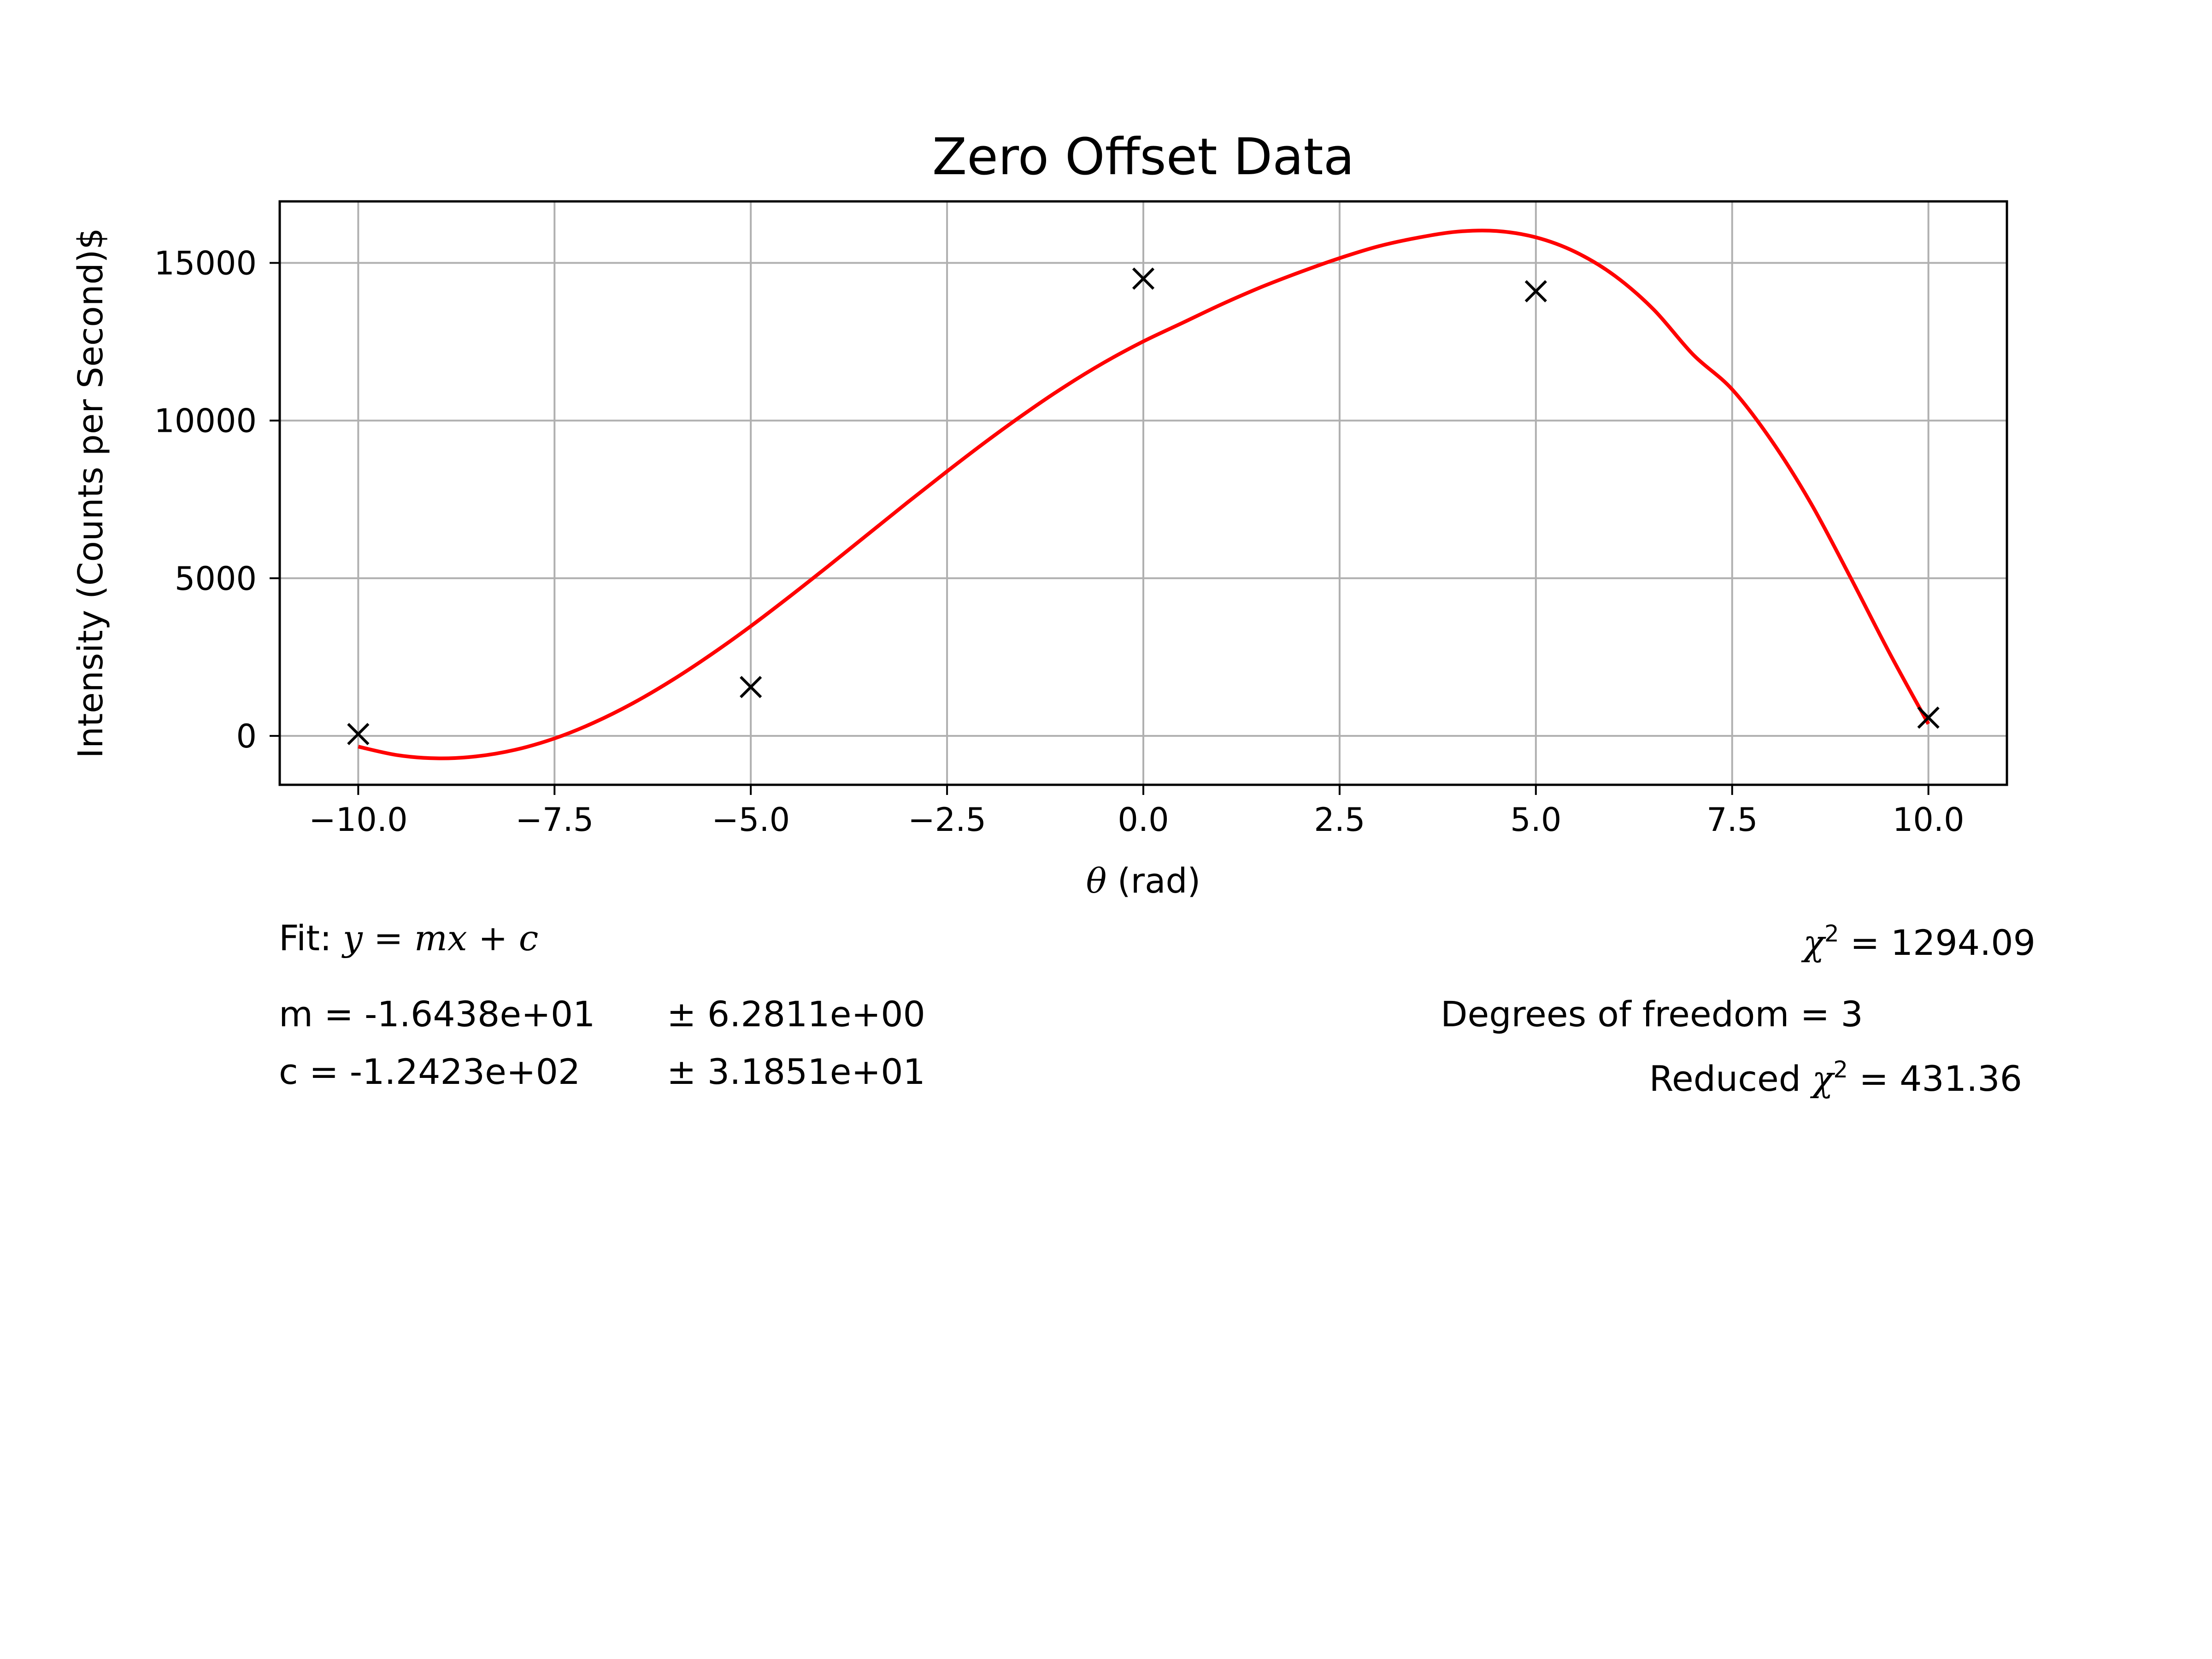  I want to click on chi-squared: χ2 = 1294.09, so click(1918, 941).